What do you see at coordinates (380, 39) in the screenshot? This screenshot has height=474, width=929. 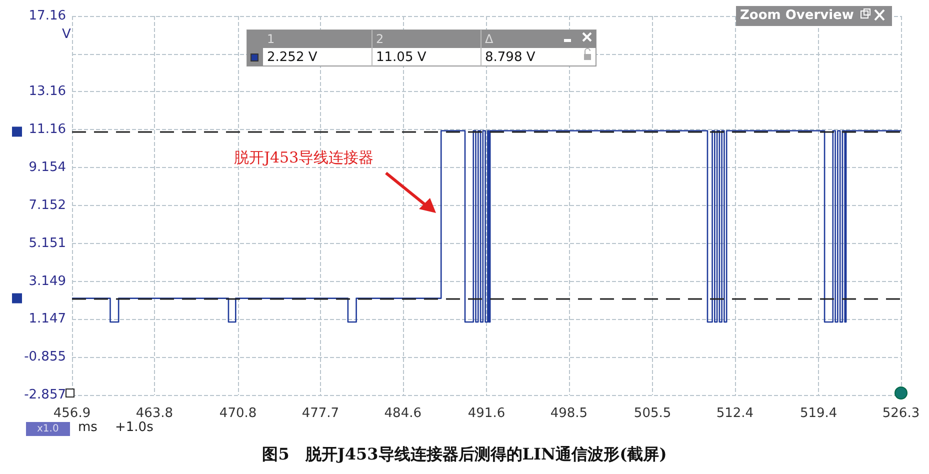 I see `annotation: 2` at bounding box center [380, 39].